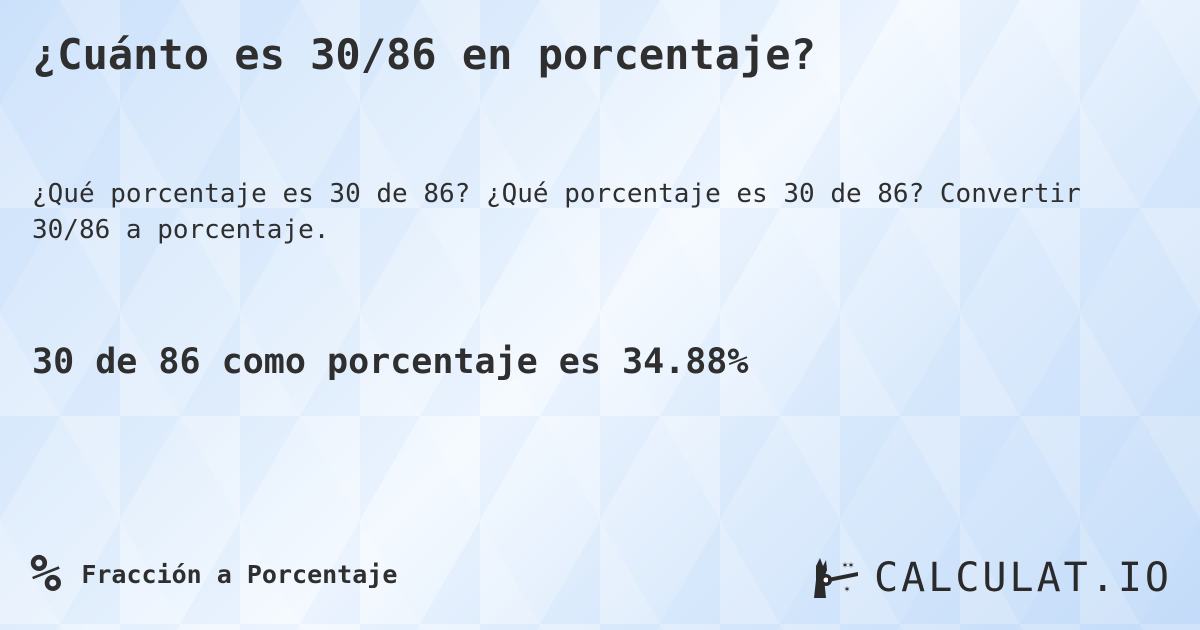 This screenshot has height=630, width=1200. I want to click on page-title: ¿Cuánto es 30/86 en porcentaje?, so click(424, 54).